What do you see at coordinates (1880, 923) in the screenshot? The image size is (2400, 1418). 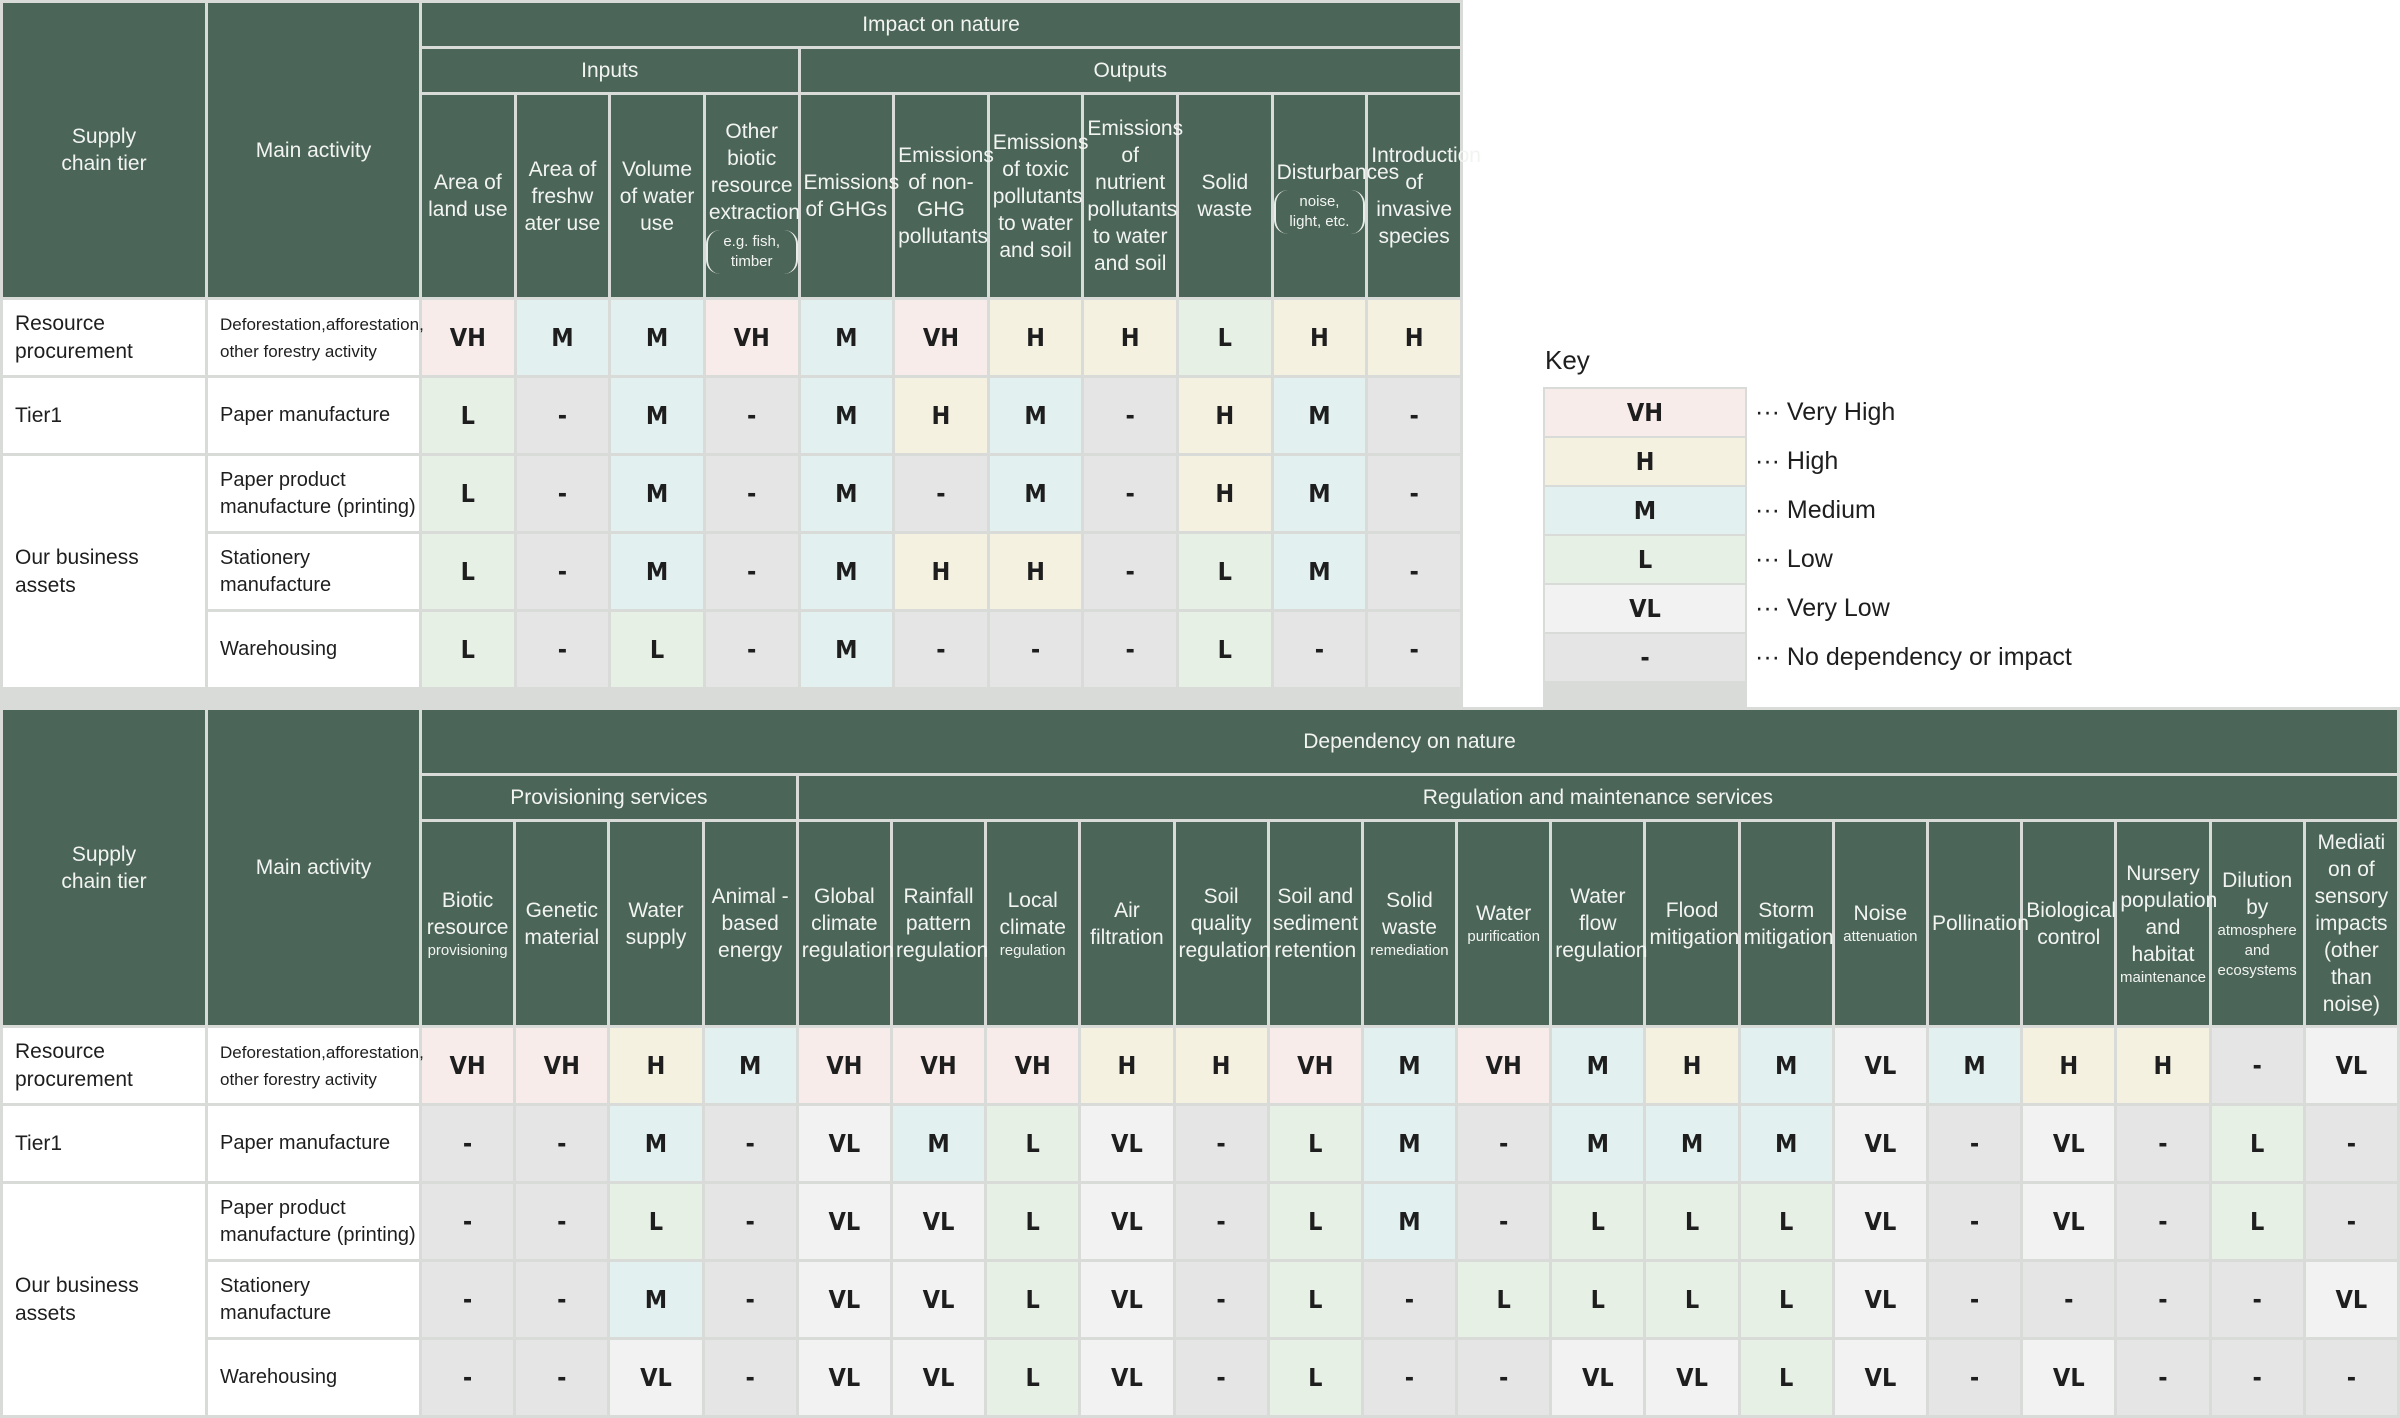 I see `column-header-noise: Noise attenuation` at bounding box center [1880, 923].